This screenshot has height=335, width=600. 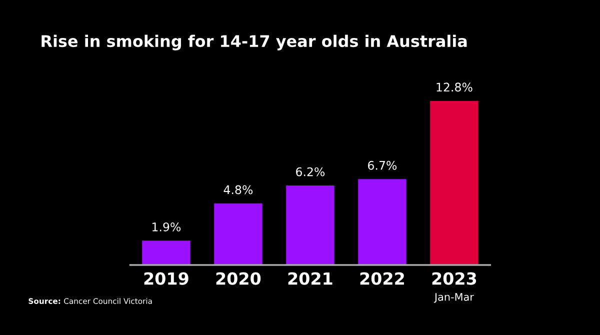 What do you see at coordinates (382, 278) in the screenshot?
I see `x-tick-label: 2022` at bounding box center [382, 278].